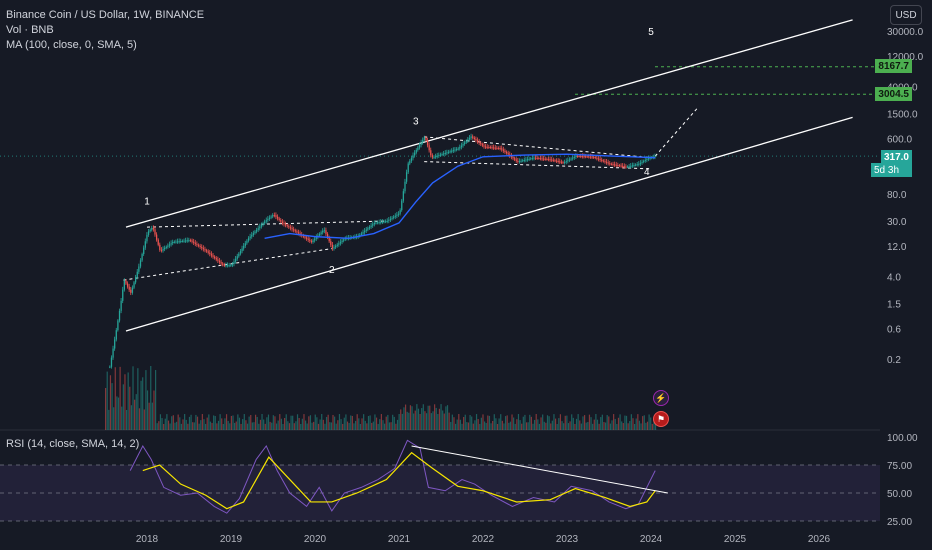 This screenshot has height=550, width=932. Describe the element at coordinates (906, 15) in the screenshot. I see `currency-button: USD` at that location.